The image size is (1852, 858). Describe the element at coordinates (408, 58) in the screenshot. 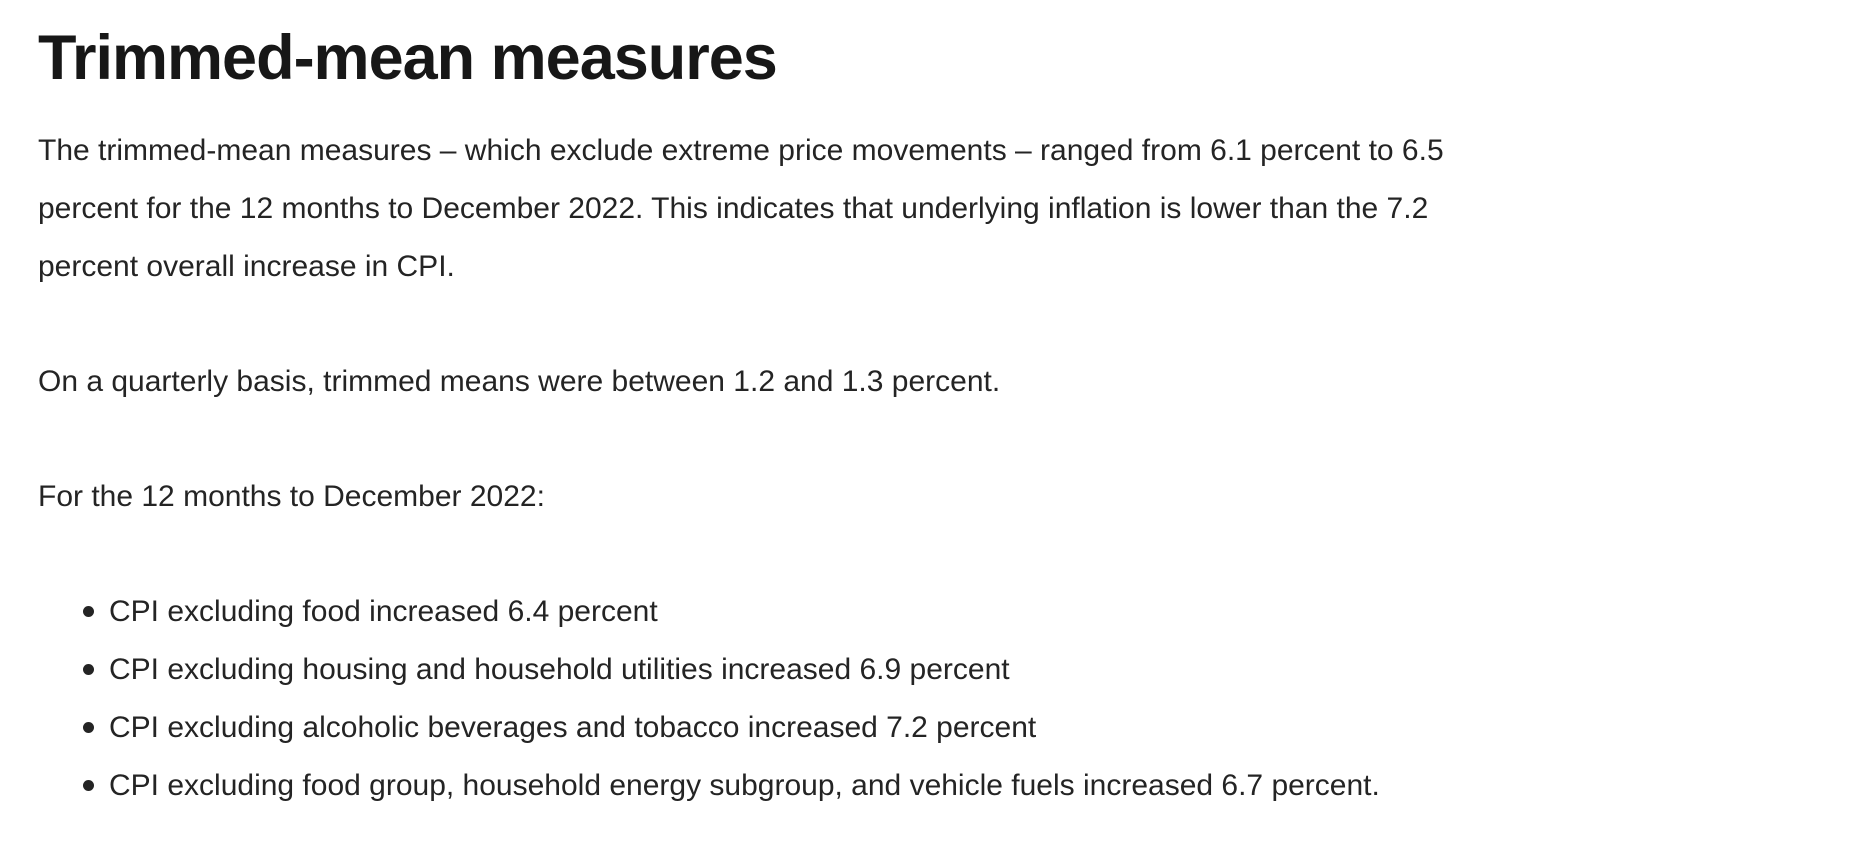

I see `page-title: Trimmed-mean measures` at that location.